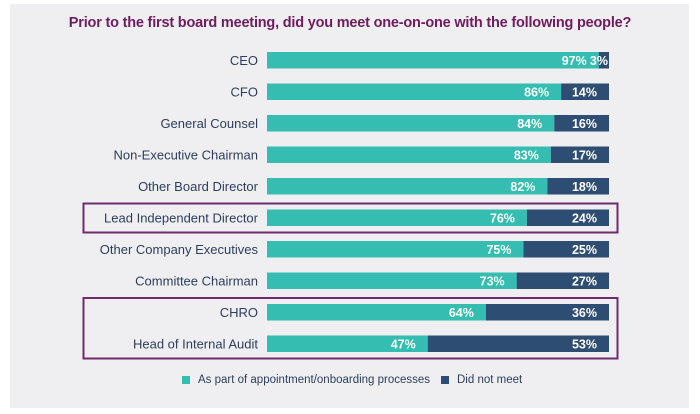 The image size is (700, 414). I want to click on value-label-committee-chairman-met: 73%, so click(492, 281).